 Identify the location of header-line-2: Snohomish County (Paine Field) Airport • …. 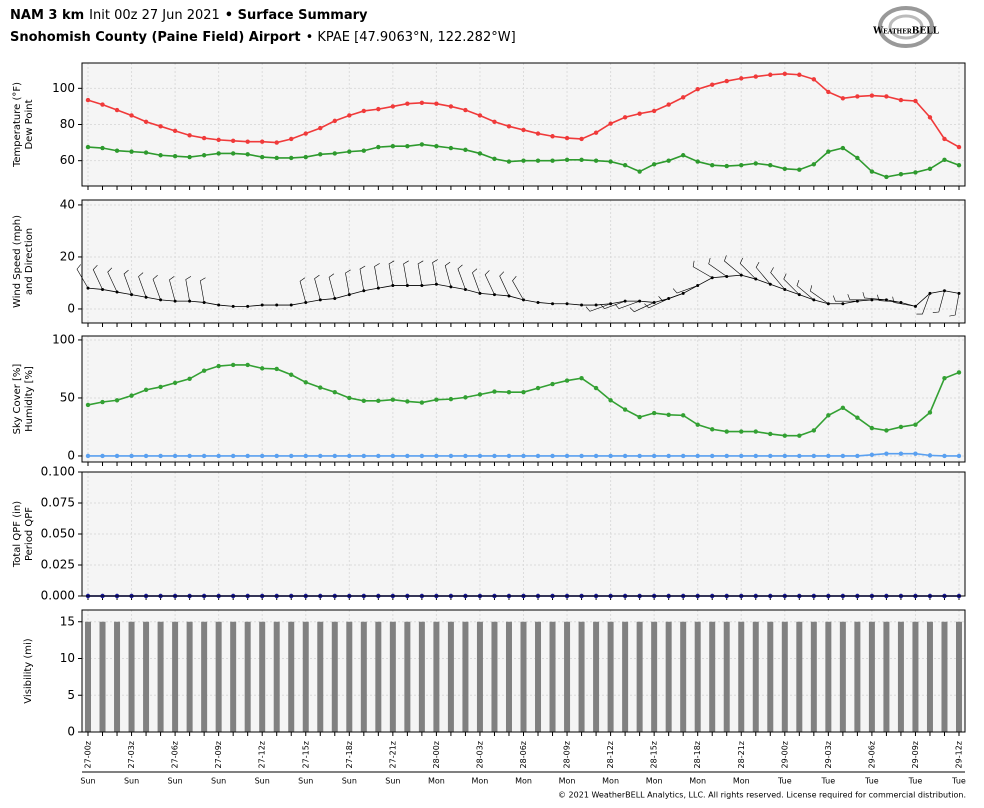
(263, 37).